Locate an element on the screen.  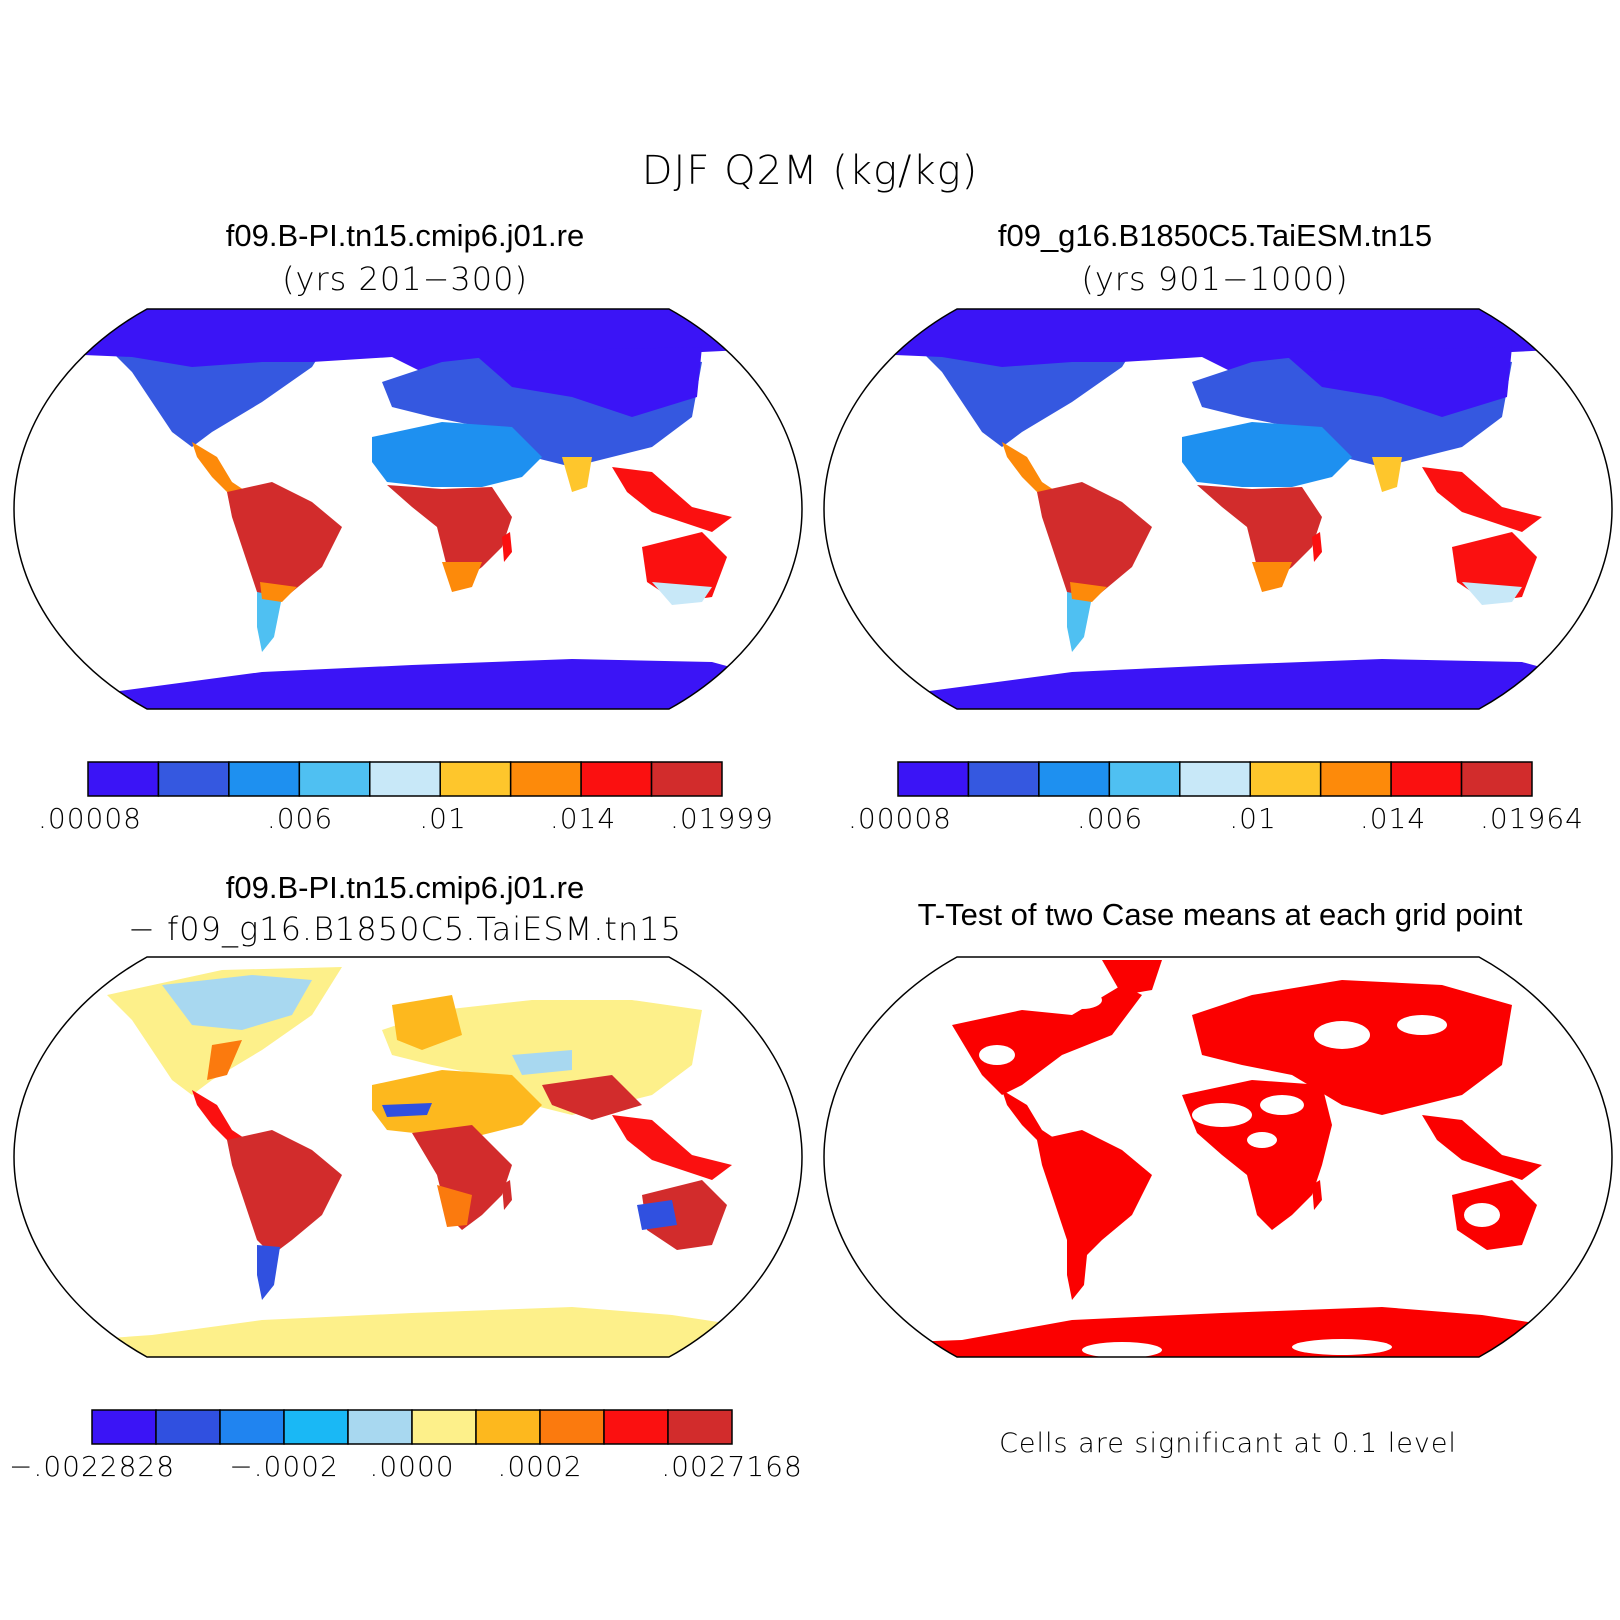
africa-south is located at coordinates (454, 1206).